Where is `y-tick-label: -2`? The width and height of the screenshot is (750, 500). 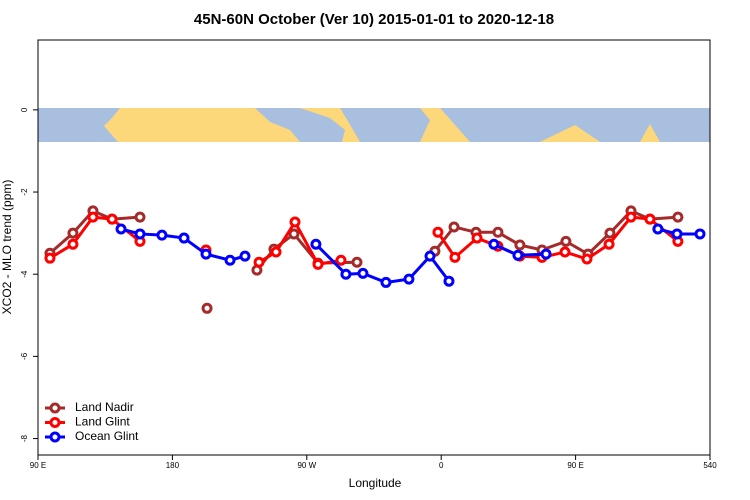
y-tick-label: -2 is located at coordinates (24, 192).